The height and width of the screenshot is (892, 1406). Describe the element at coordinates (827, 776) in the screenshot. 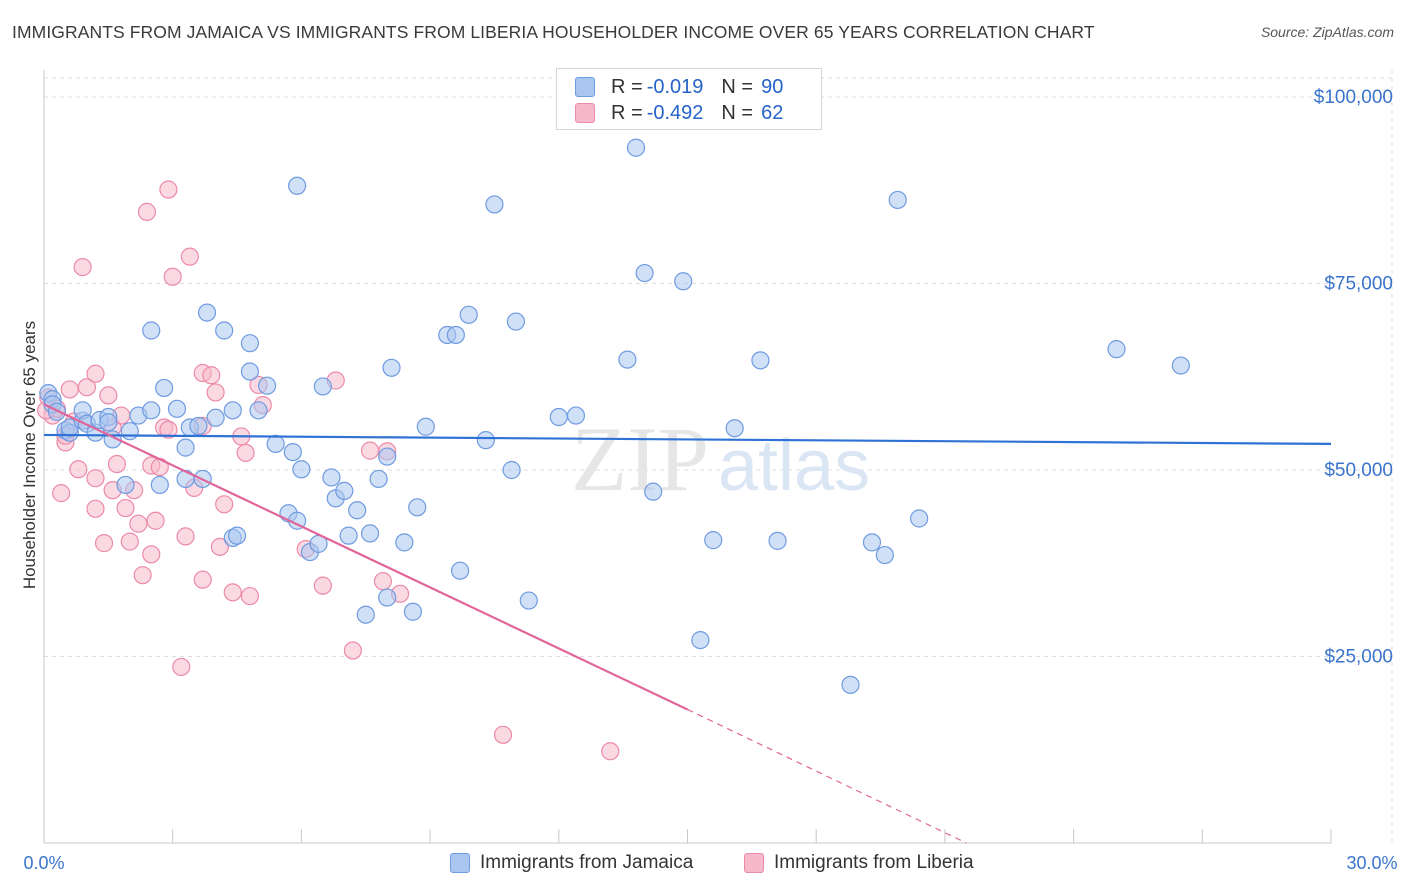

I see `liberia-trend-extension` at that location.